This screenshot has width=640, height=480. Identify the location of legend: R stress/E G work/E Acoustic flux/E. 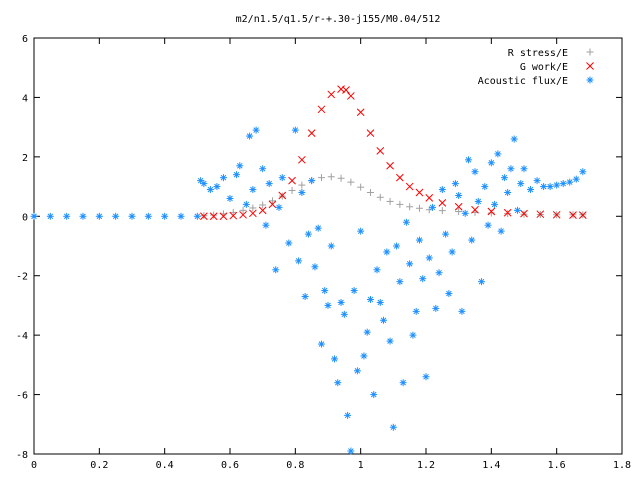
(536, 67).